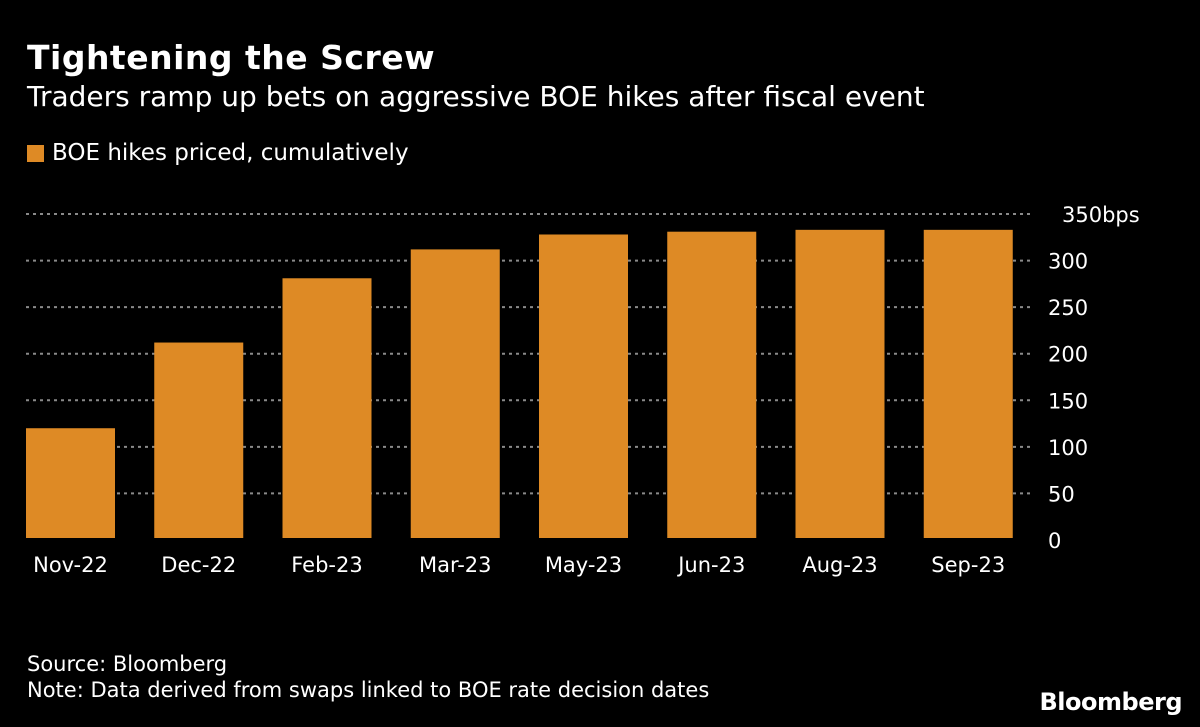 The width and height of the screenshot is (1200, 727). What do you see at coordinates (1068, 355) in the screenshot?
I see `y-tick-label: 200` at bounding box center [1068, 355].